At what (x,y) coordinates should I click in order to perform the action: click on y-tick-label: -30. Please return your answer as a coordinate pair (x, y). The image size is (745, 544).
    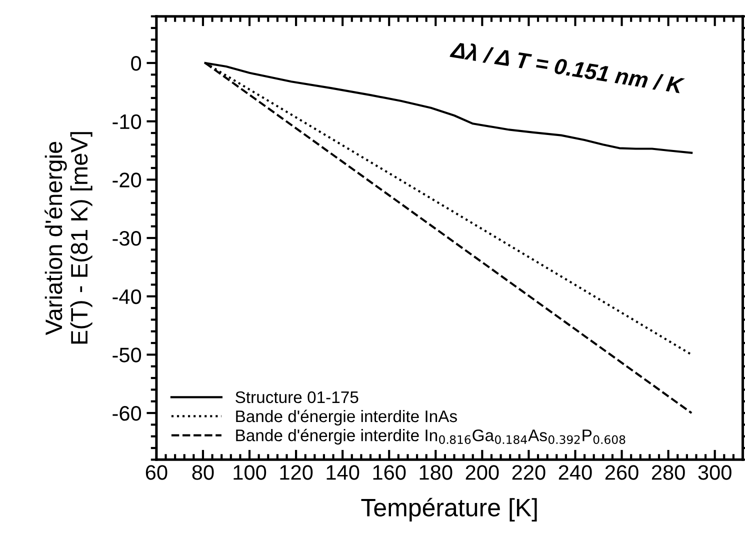
    Looking at the image, I should click on (127, 238).